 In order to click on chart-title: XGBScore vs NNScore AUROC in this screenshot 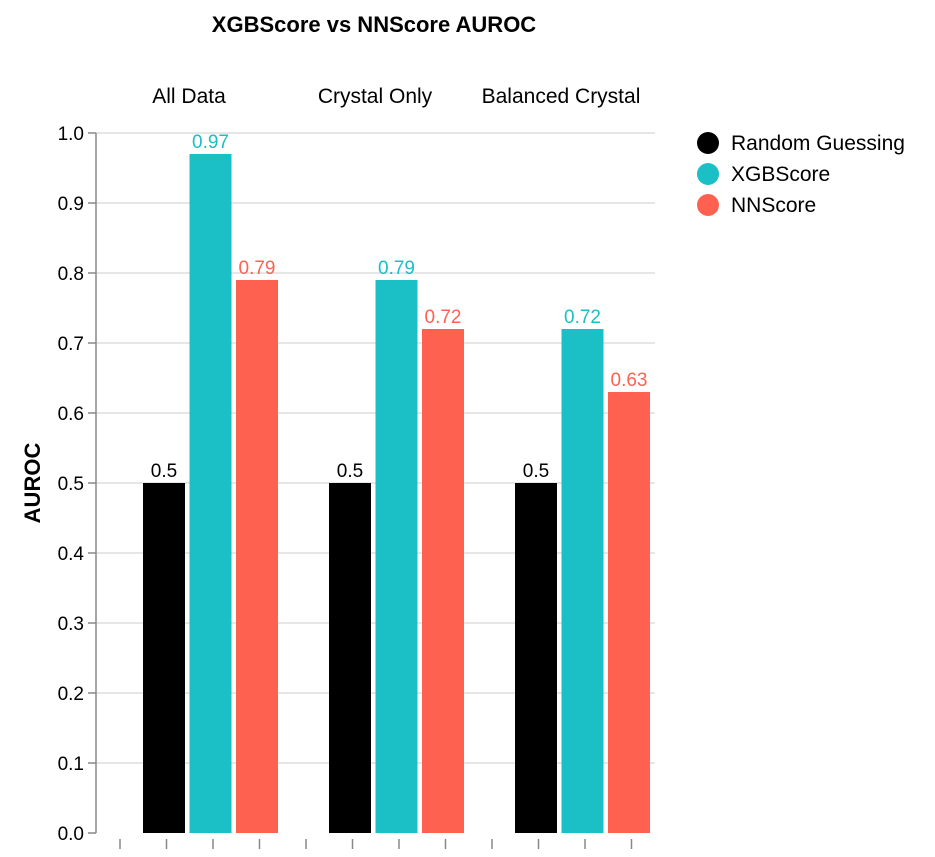, I will do `click(374, 24)`.